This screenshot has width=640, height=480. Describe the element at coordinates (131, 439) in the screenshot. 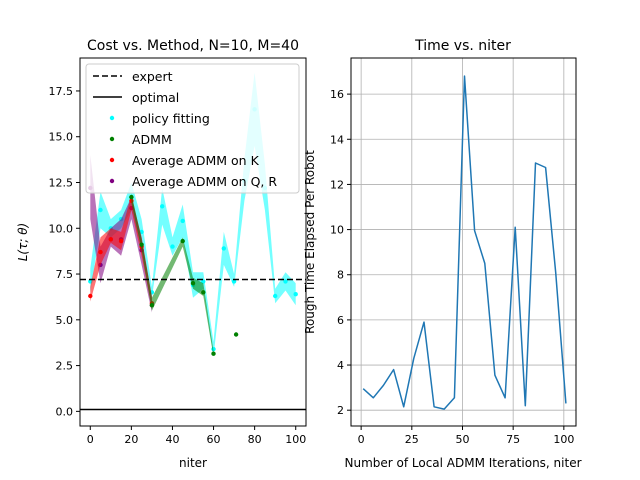

I see `cost-x-tick-label: 20` at that location.